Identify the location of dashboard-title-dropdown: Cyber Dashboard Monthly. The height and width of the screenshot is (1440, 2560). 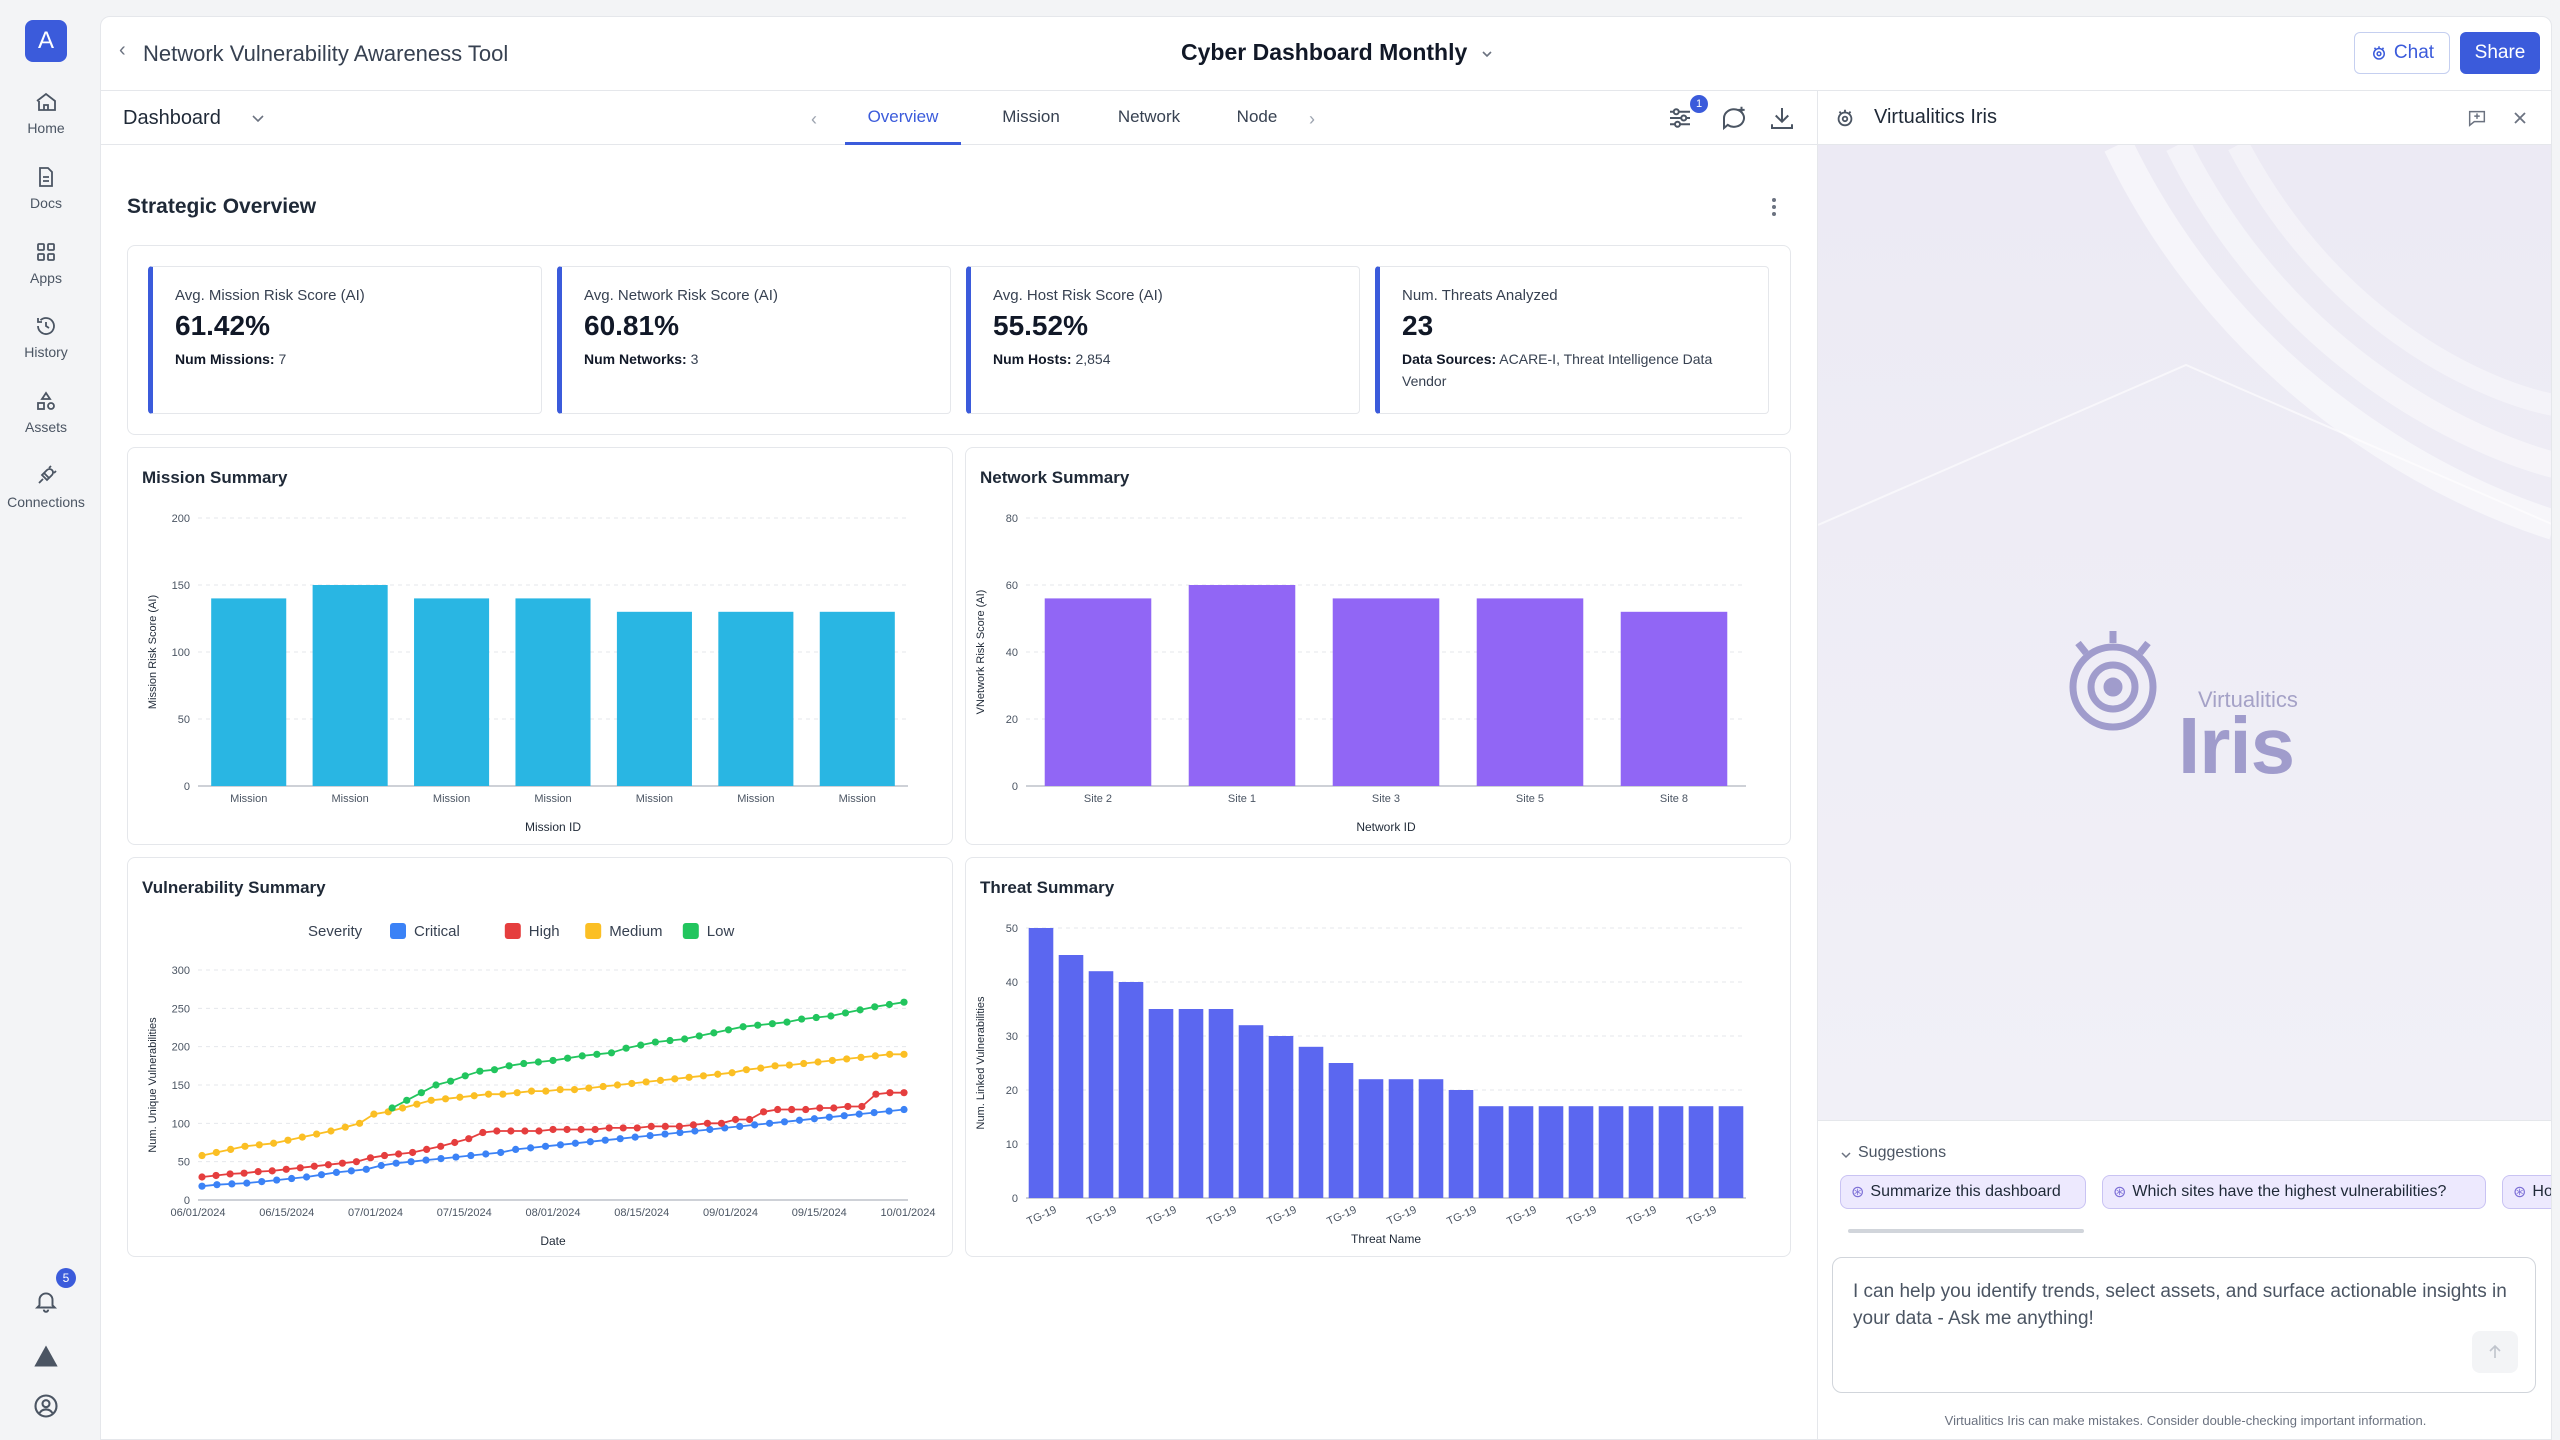
(1337, 52).